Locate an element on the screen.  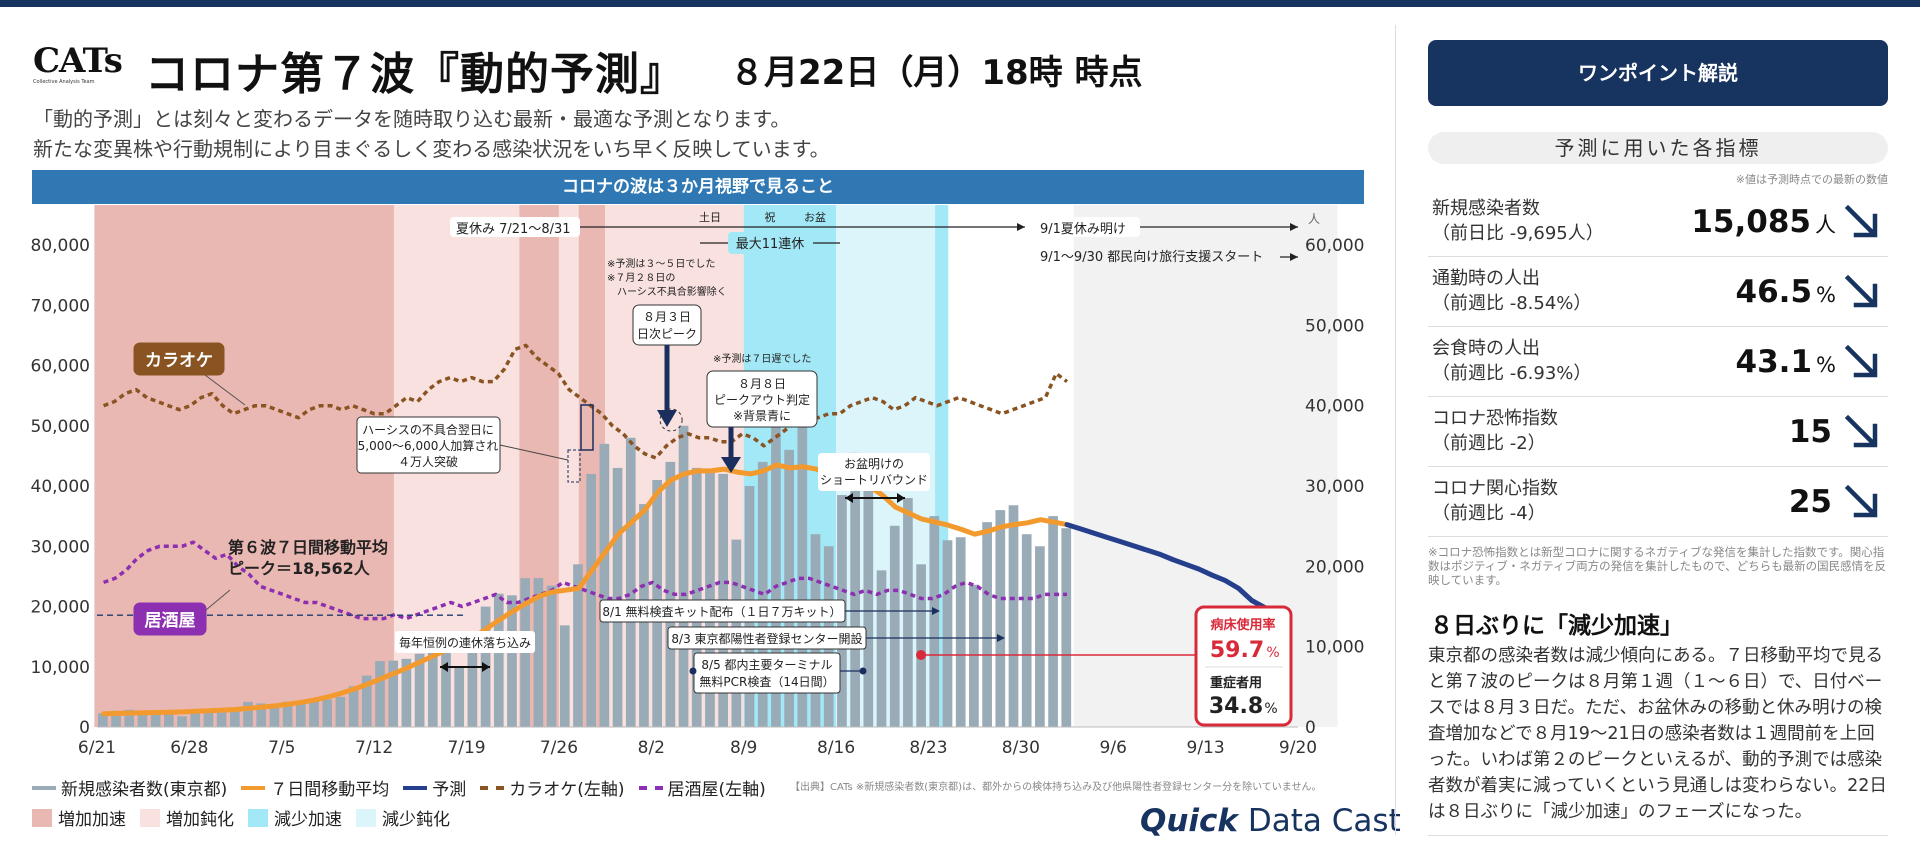
y-left-tick: 60,000 is located at coordinates (60, 367).